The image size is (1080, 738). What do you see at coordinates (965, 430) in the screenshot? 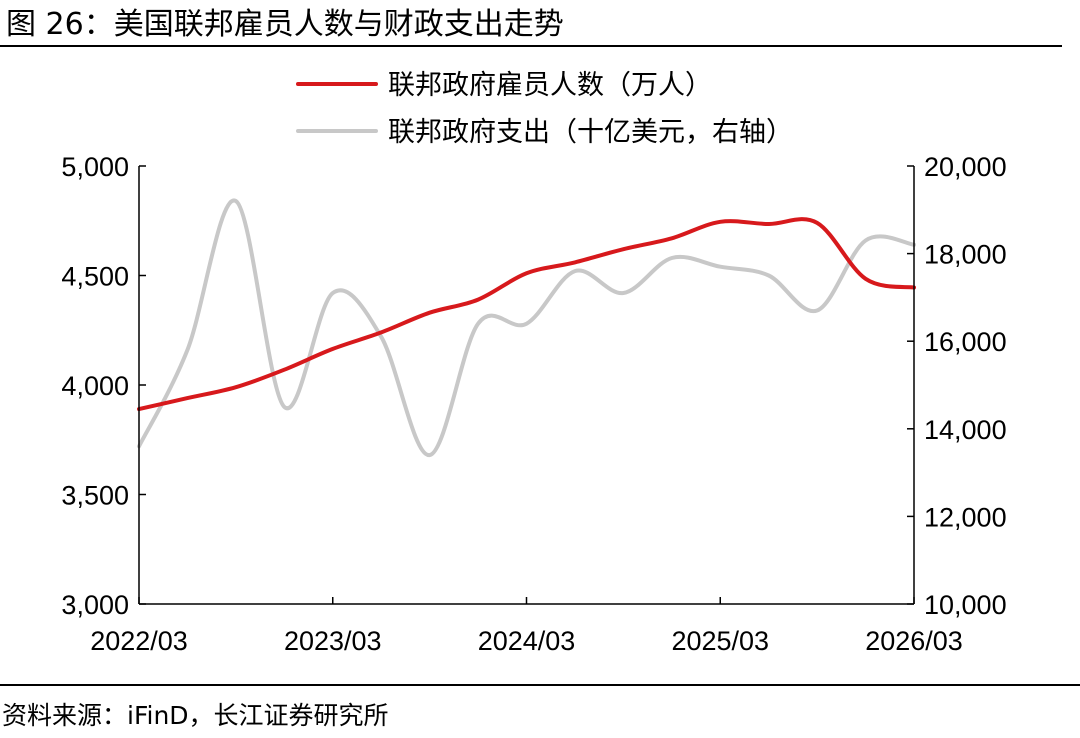
I see `right-tick-label: 14,000` at bounding box center [965, 430].